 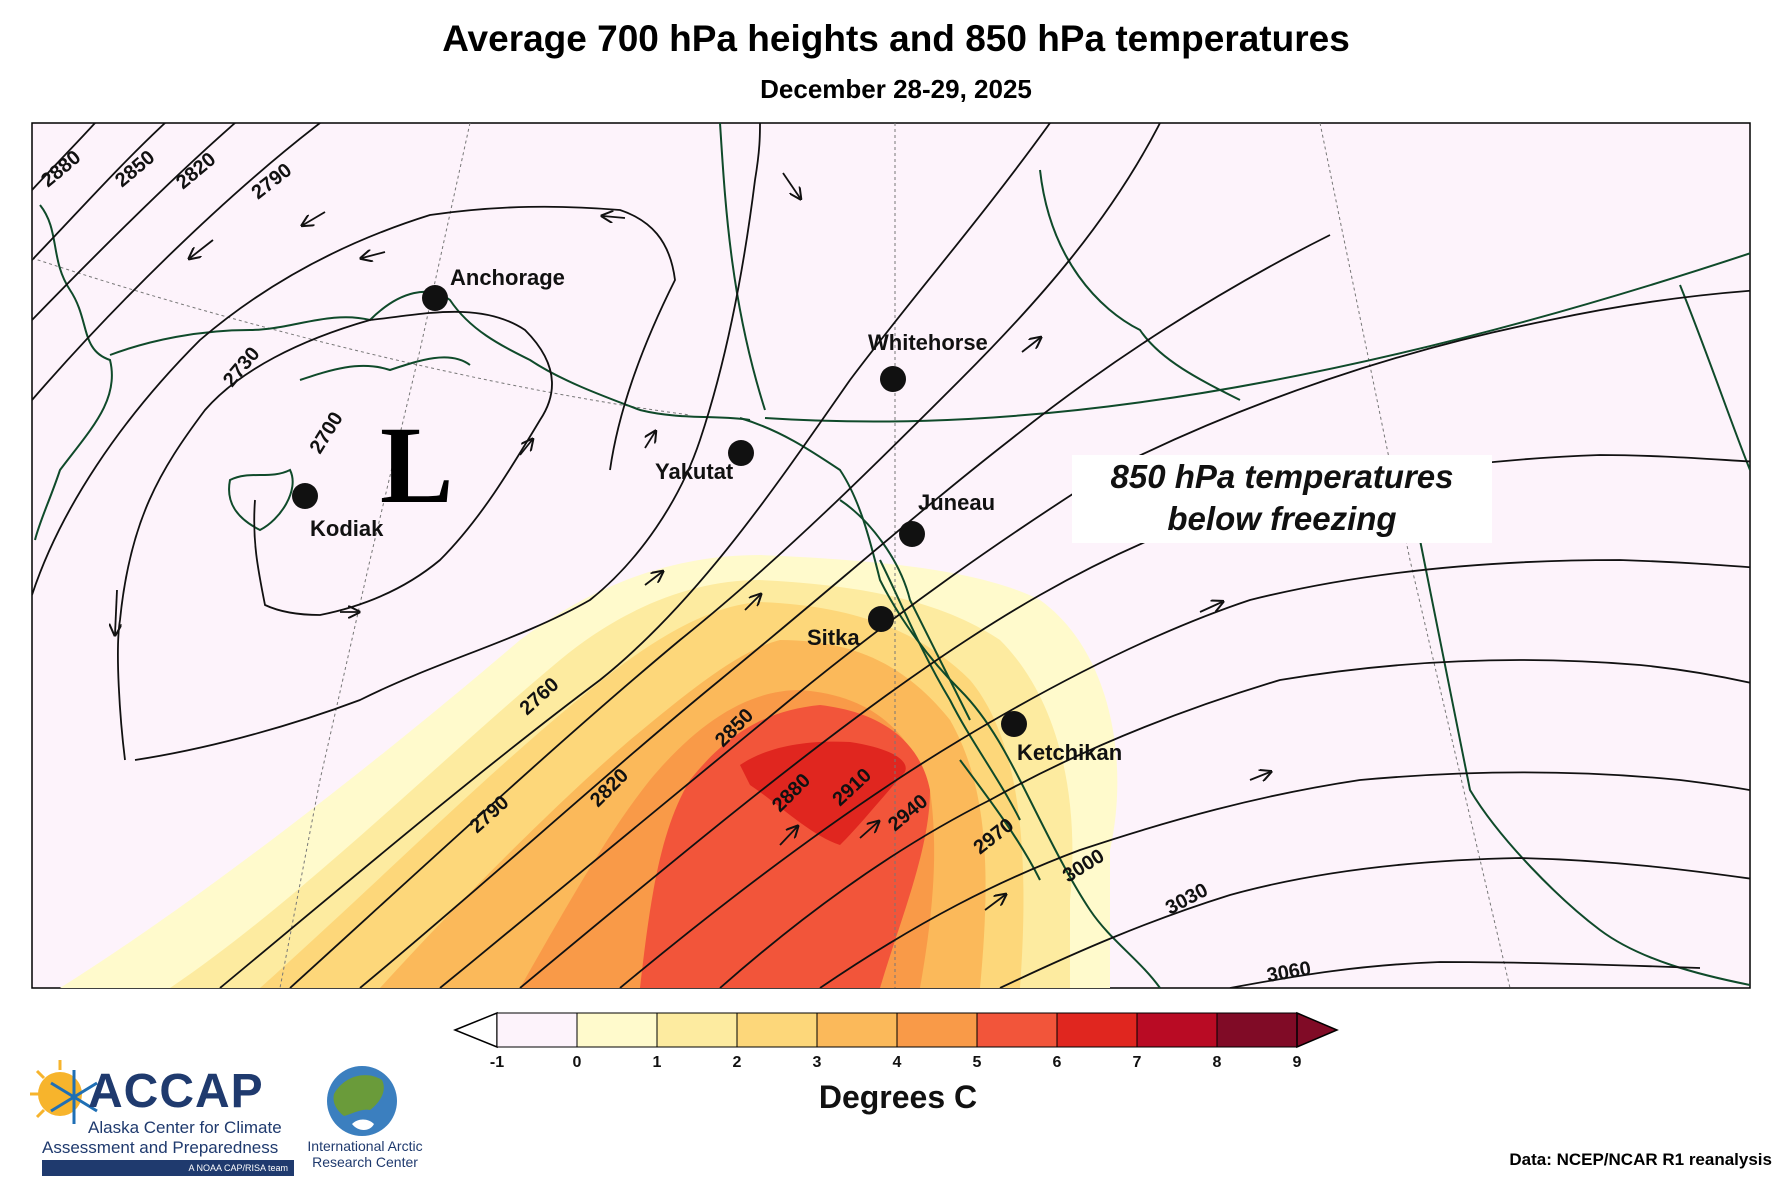 I want to click on colorbar-tick-label: 1, so click(x=657, y=1062).